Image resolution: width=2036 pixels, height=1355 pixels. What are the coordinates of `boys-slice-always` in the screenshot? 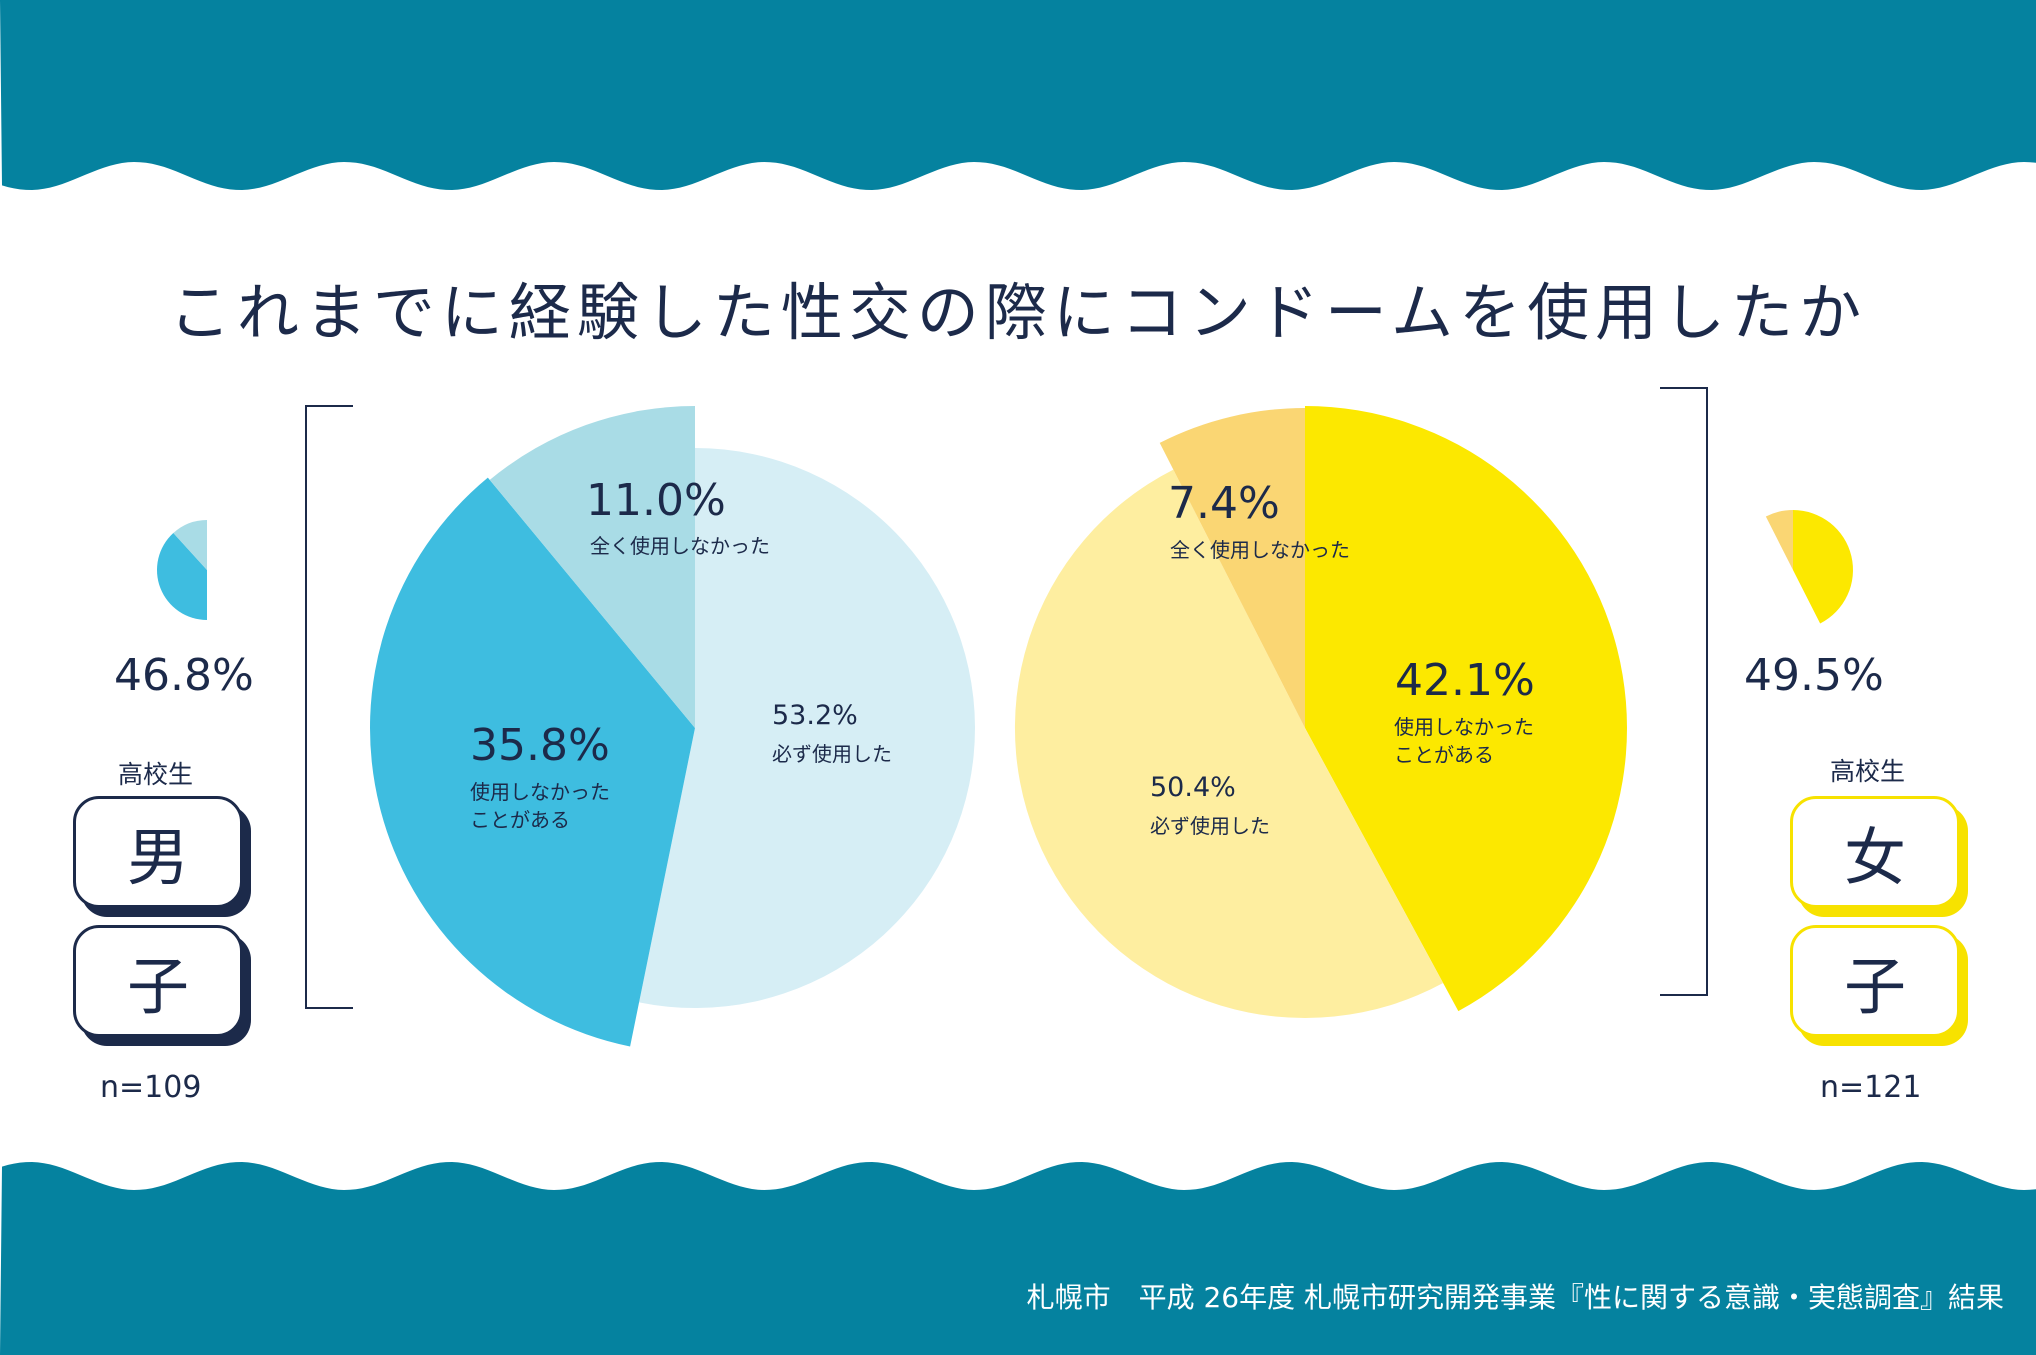 It's located at (807, 728).